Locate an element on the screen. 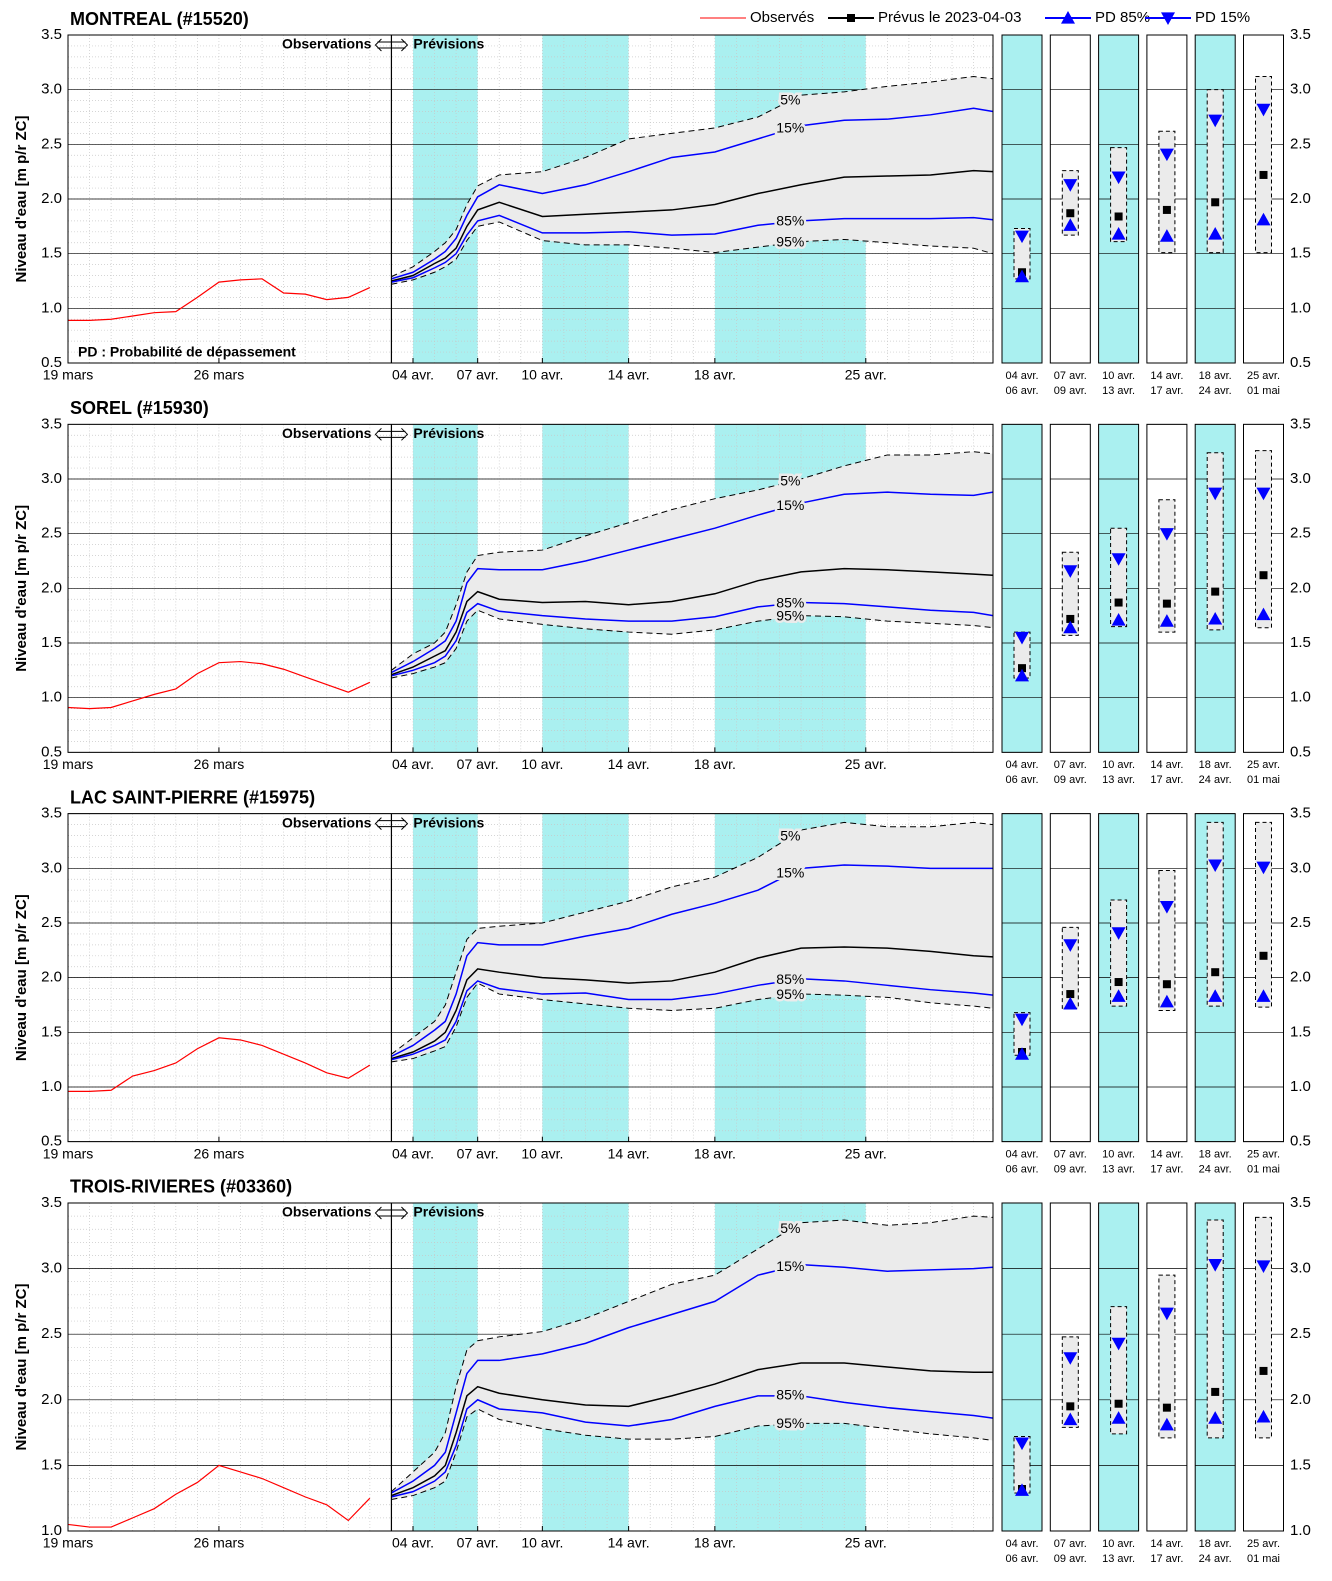 The image size is (1332, 1581). panel-title: SOREL (#15930) is located at coordinates (139, 408).